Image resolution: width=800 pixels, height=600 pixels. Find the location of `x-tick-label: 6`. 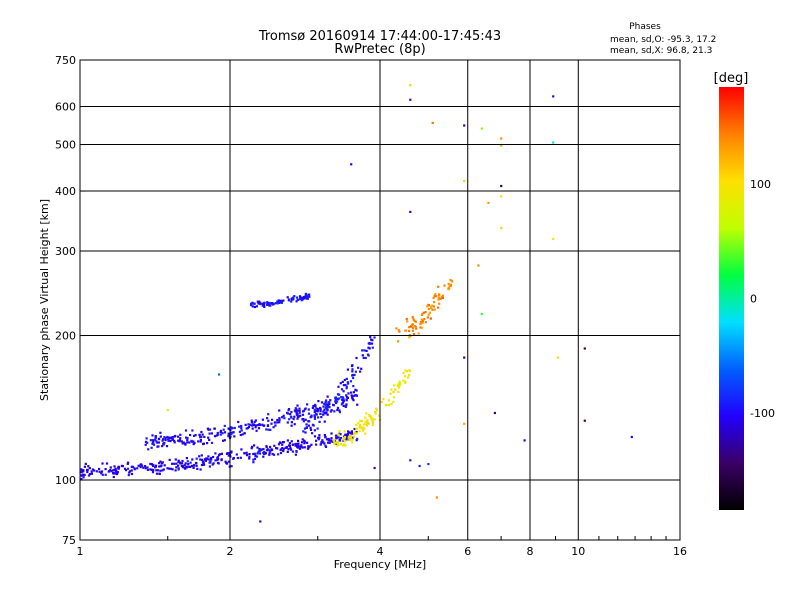

x-tick-label: 6 is located at coordinates (467, 551).